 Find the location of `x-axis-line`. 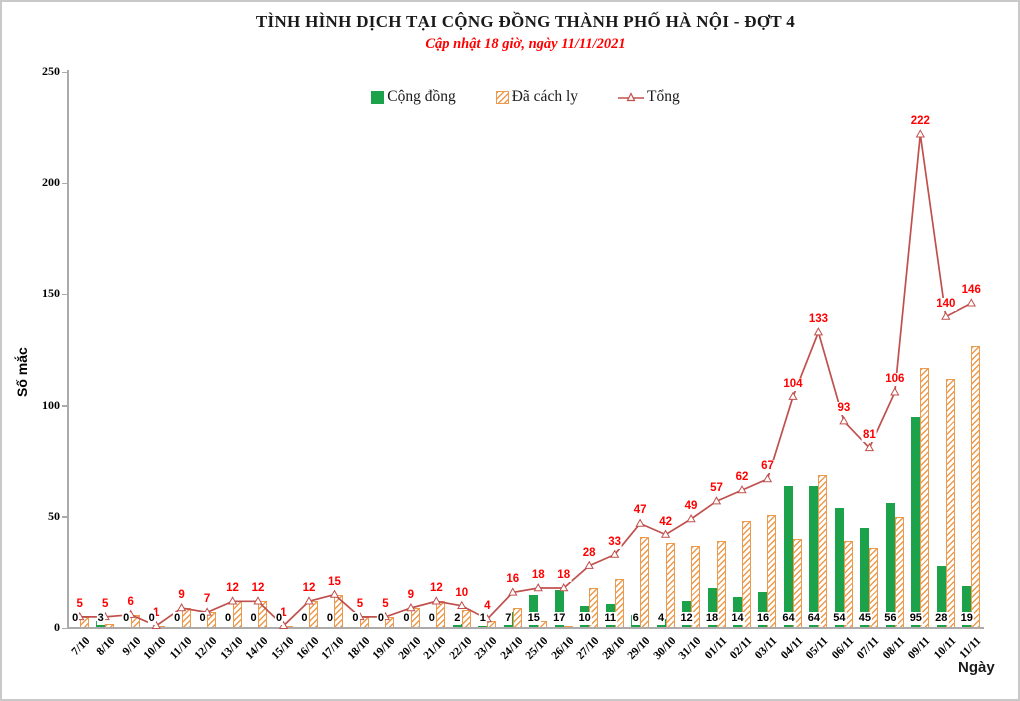

x-axis-line is located at coordinates (525, 628).